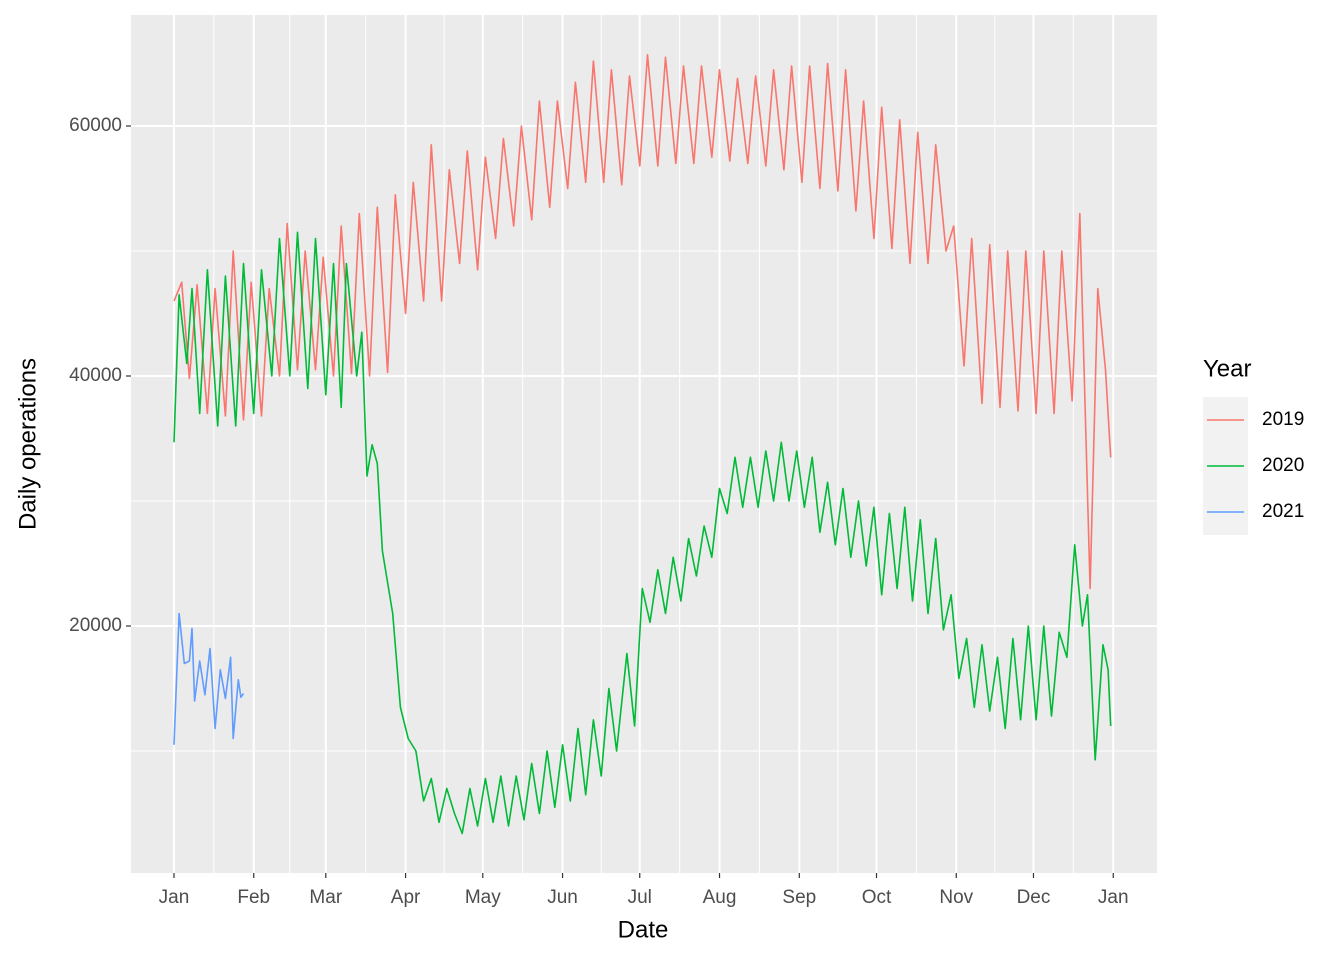 The height and width of the screenshot is (960, 1344). What do you see at coordinates (95, 375) in the screenshot?
I see `y-tick-label: 40000` at bounding box center [95, 375].